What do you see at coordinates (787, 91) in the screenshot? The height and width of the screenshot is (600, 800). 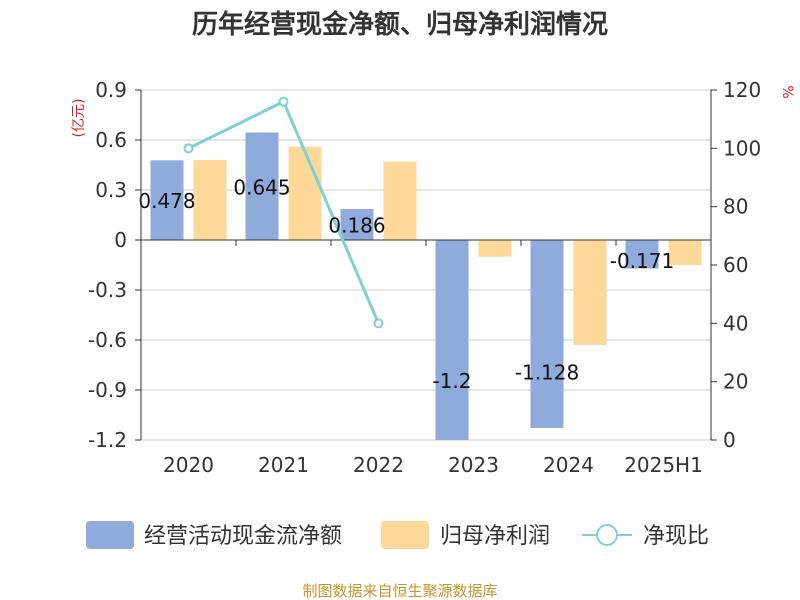 I see `y-right-unit: %` at bounding box center [787, 91].